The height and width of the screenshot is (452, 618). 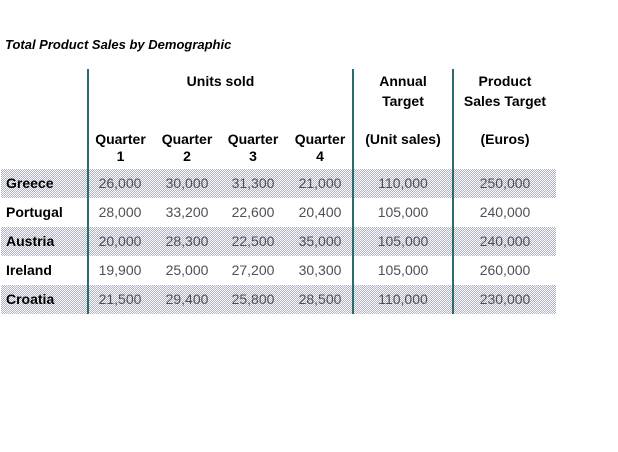 What do you see at coordinates (453, 191) in the screenshot?
I see `column-divider-product-sales-target` at bounding box center [453, 191].